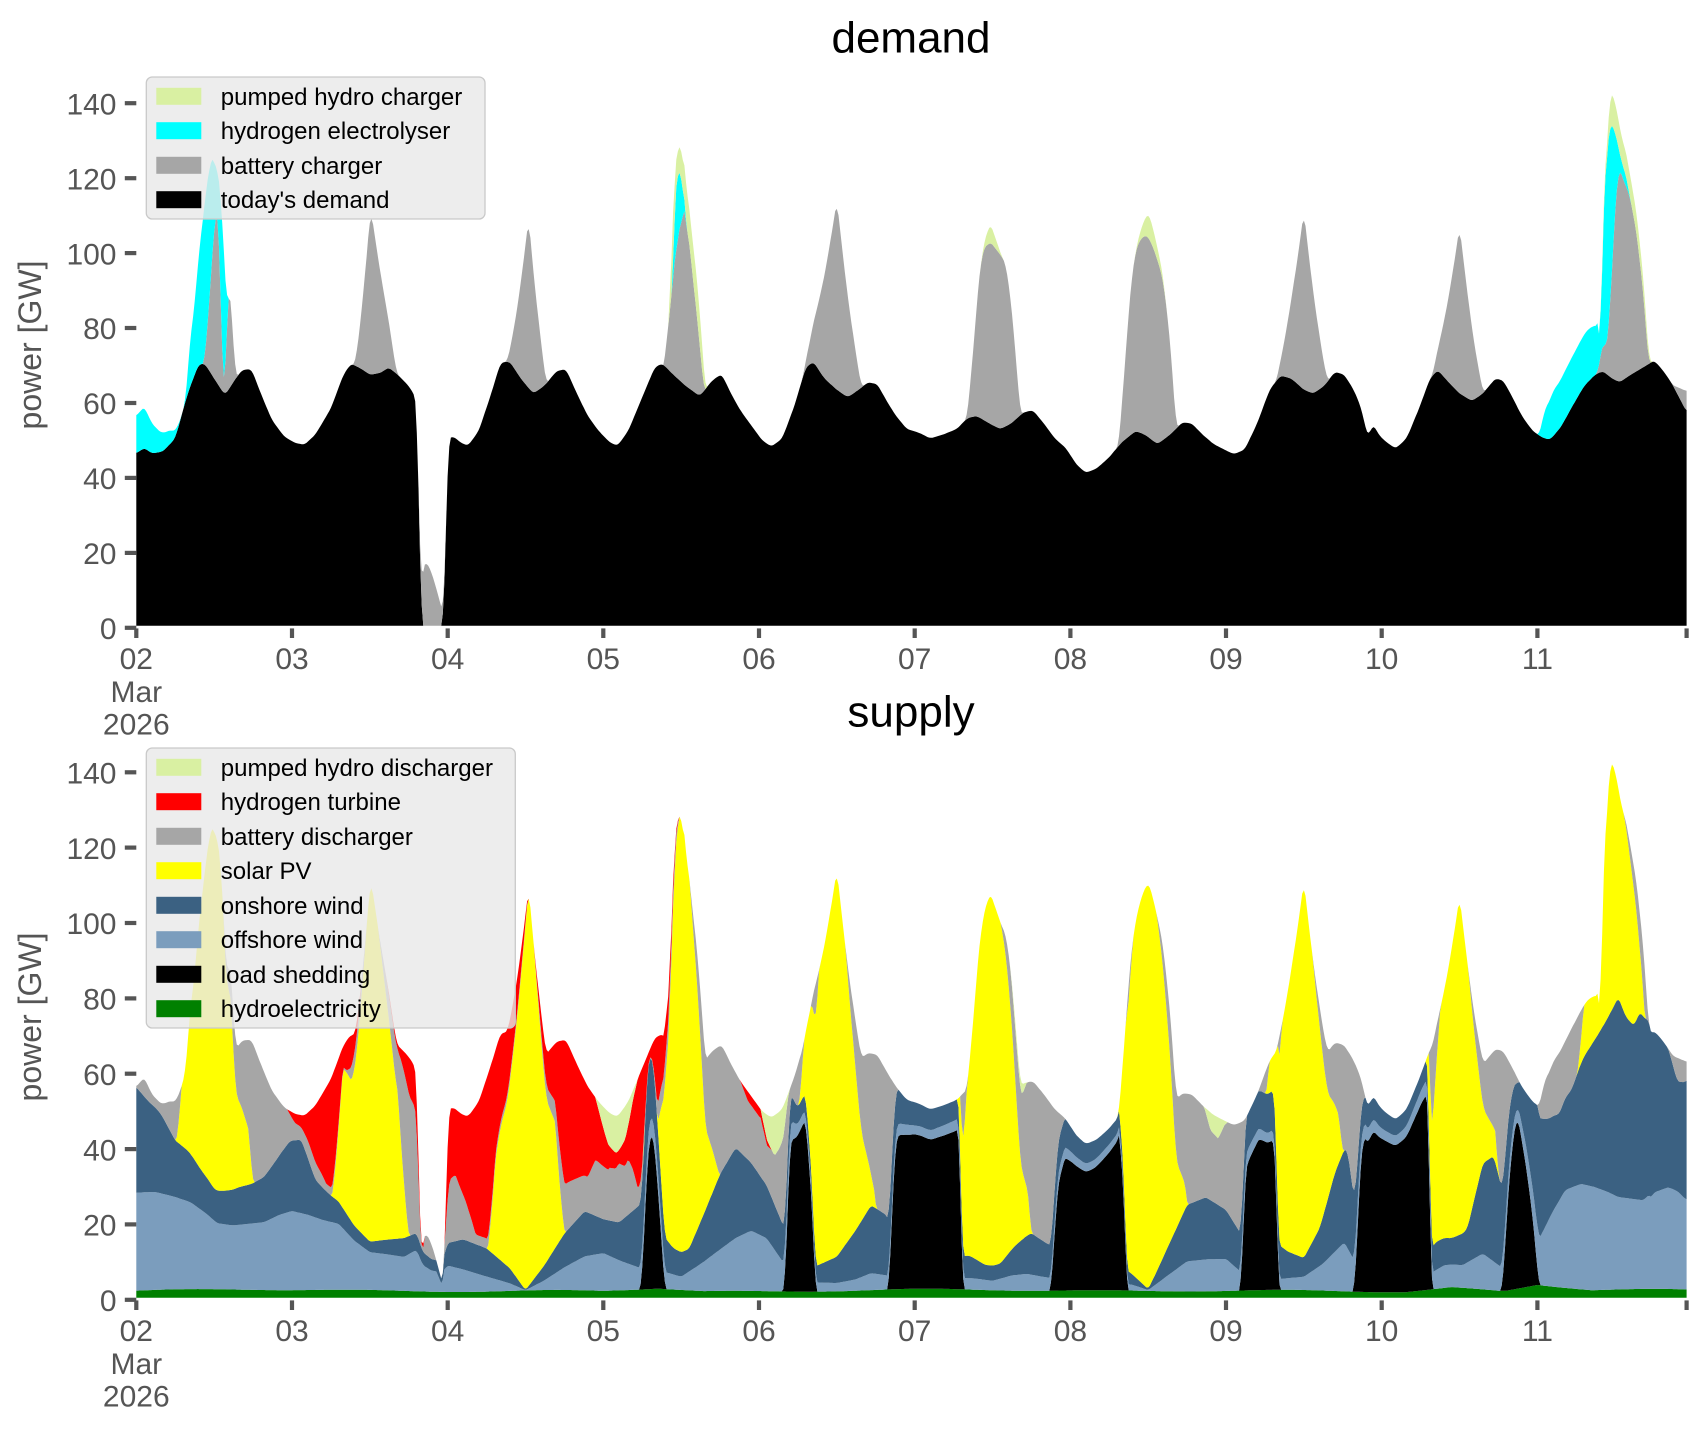 The width and height of the screenshot is (1706, 1431). Describe the element at coordinates (295, 975) in the screenshot. I see `svg-text: load shedding` at that location.